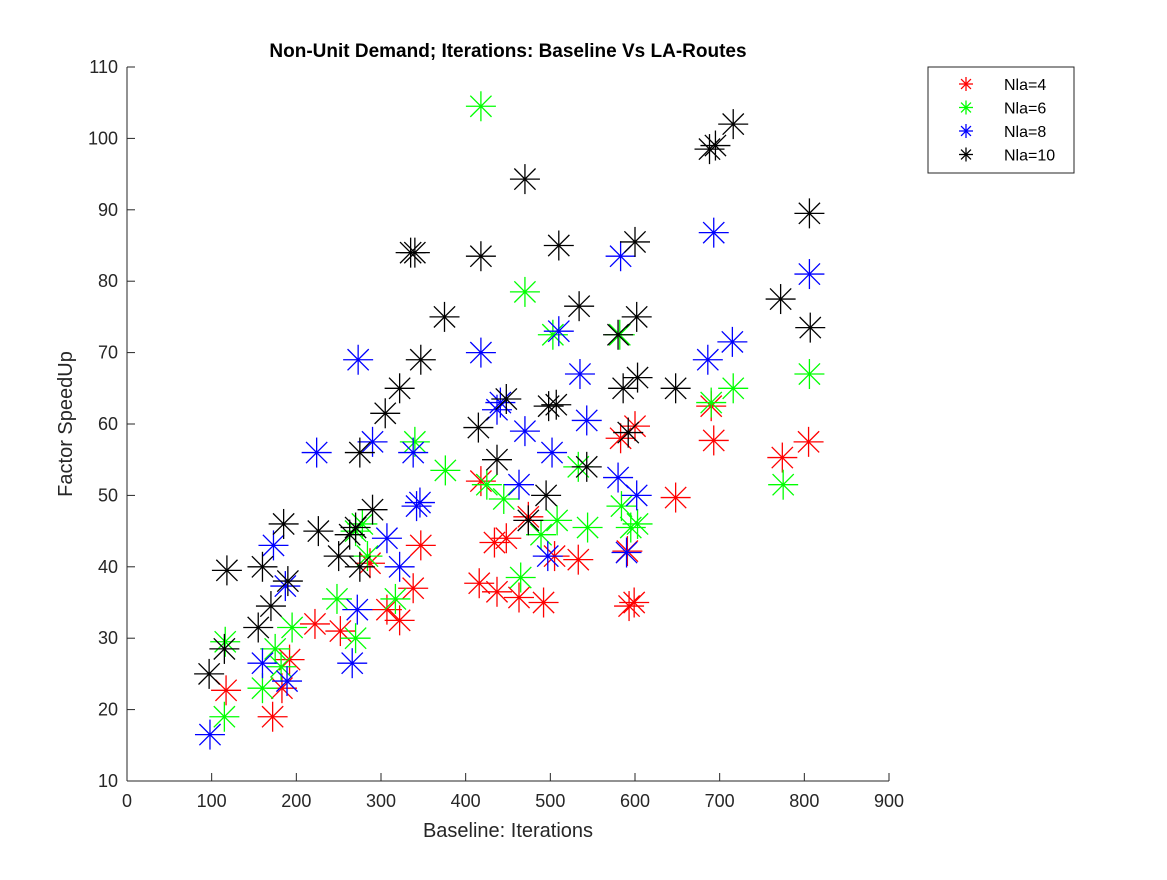 Image resolution: width=1167 pixels, height=880 pixels. I want to click on legend-entry: Nla=8, so click(1002, 132).